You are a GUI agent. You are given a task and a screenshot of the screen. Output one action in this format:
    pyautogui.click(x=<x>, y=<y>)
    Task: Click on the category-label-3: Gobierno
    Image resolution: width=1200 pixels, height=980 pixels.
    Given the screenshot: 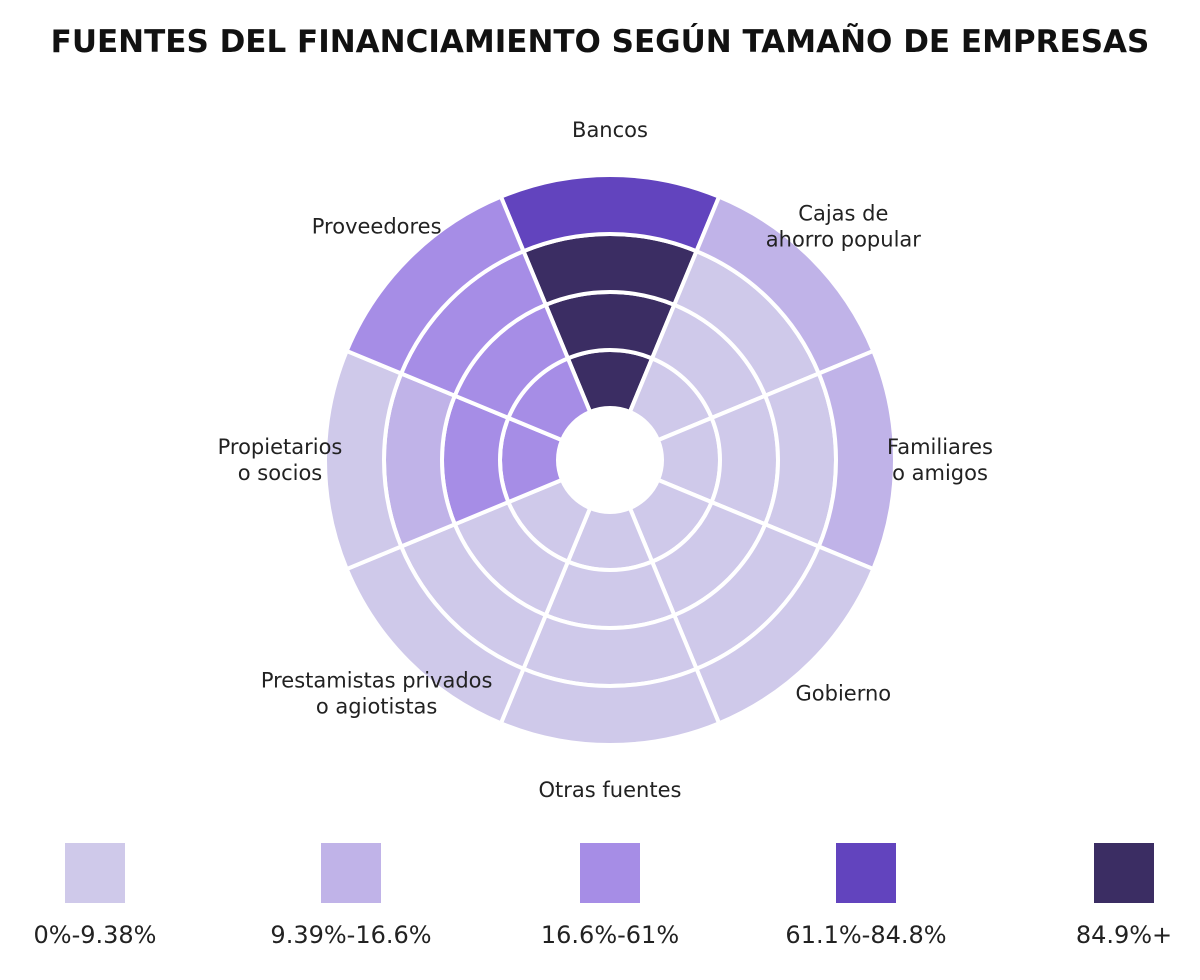 What is the action you would take?
    pyautogui.click(x=844, y=693)
    